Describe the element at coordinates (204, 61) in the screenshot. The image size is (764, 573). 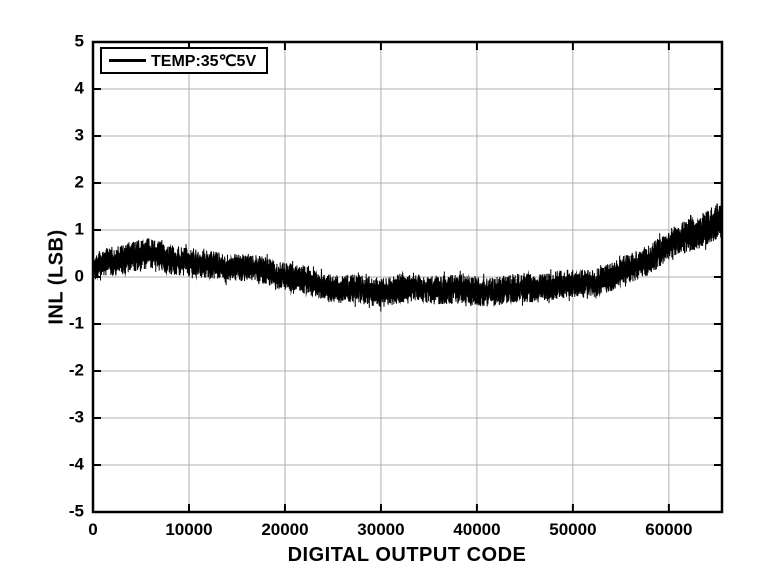
I see `legend-label: TEMP:35℃5V` at that location.